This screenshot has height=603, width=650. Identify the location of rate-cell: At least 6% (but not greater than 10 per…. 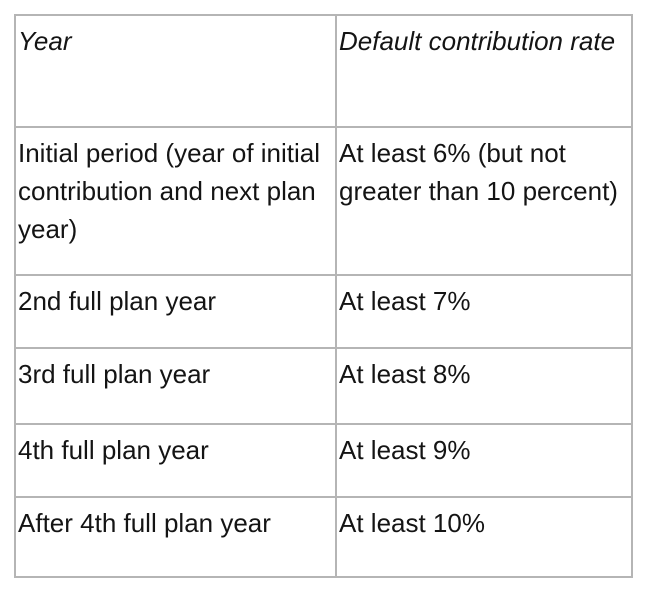
(484, 201).